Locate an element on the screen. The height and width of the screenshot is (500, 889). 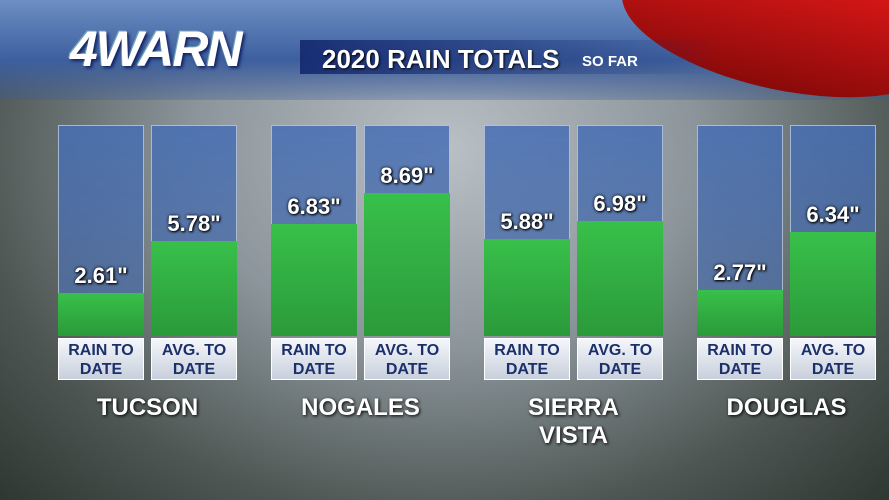
category-label: TUCSON is located at coordinates (147, 407).